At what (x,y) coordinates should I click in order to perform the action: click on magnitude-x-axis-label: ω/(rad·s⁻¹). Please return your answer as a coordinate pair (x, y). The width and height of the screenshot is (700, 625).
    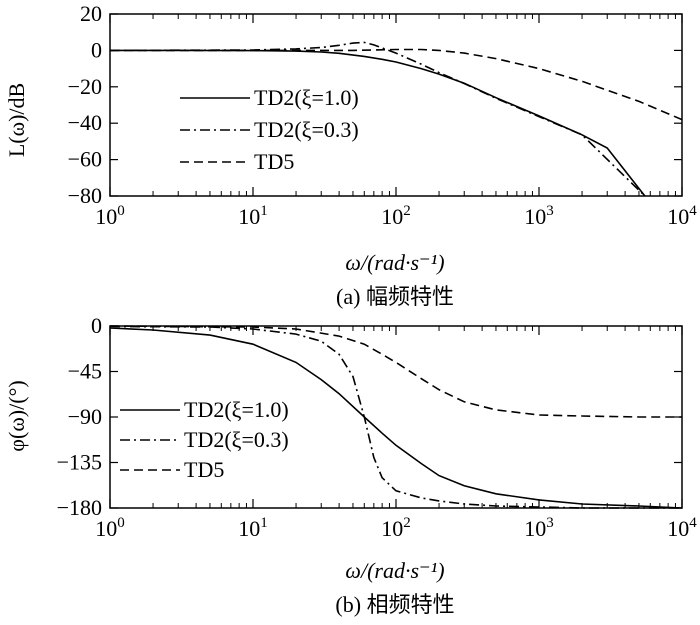
    Looking at the image, I should click on (394, 262).